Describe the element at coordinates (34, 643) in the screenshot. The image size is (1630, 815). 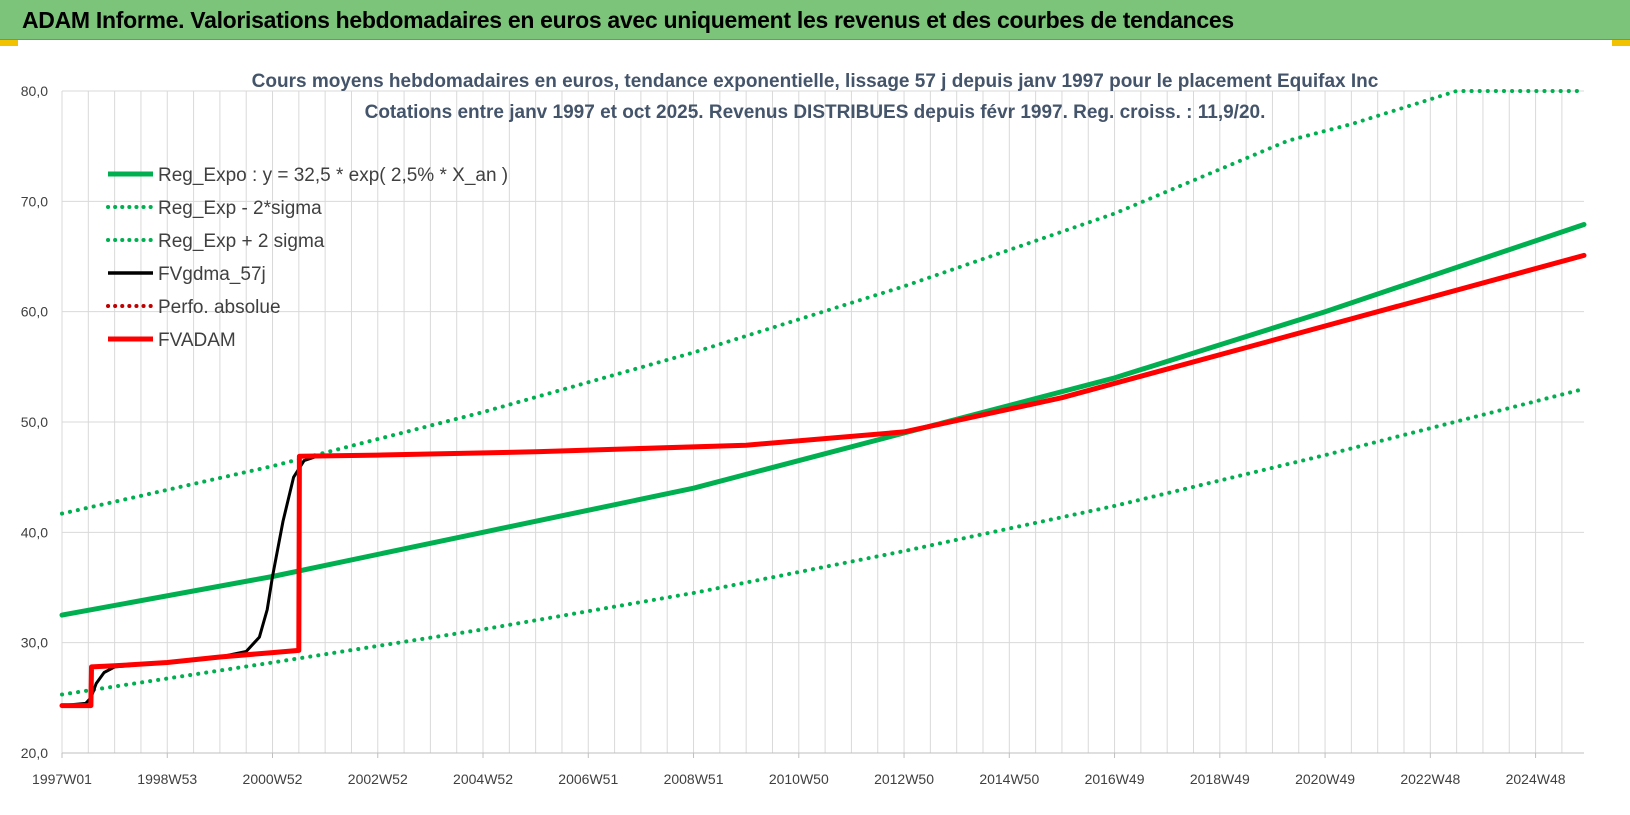
I see `y-tick-label: 30,0` at that location.